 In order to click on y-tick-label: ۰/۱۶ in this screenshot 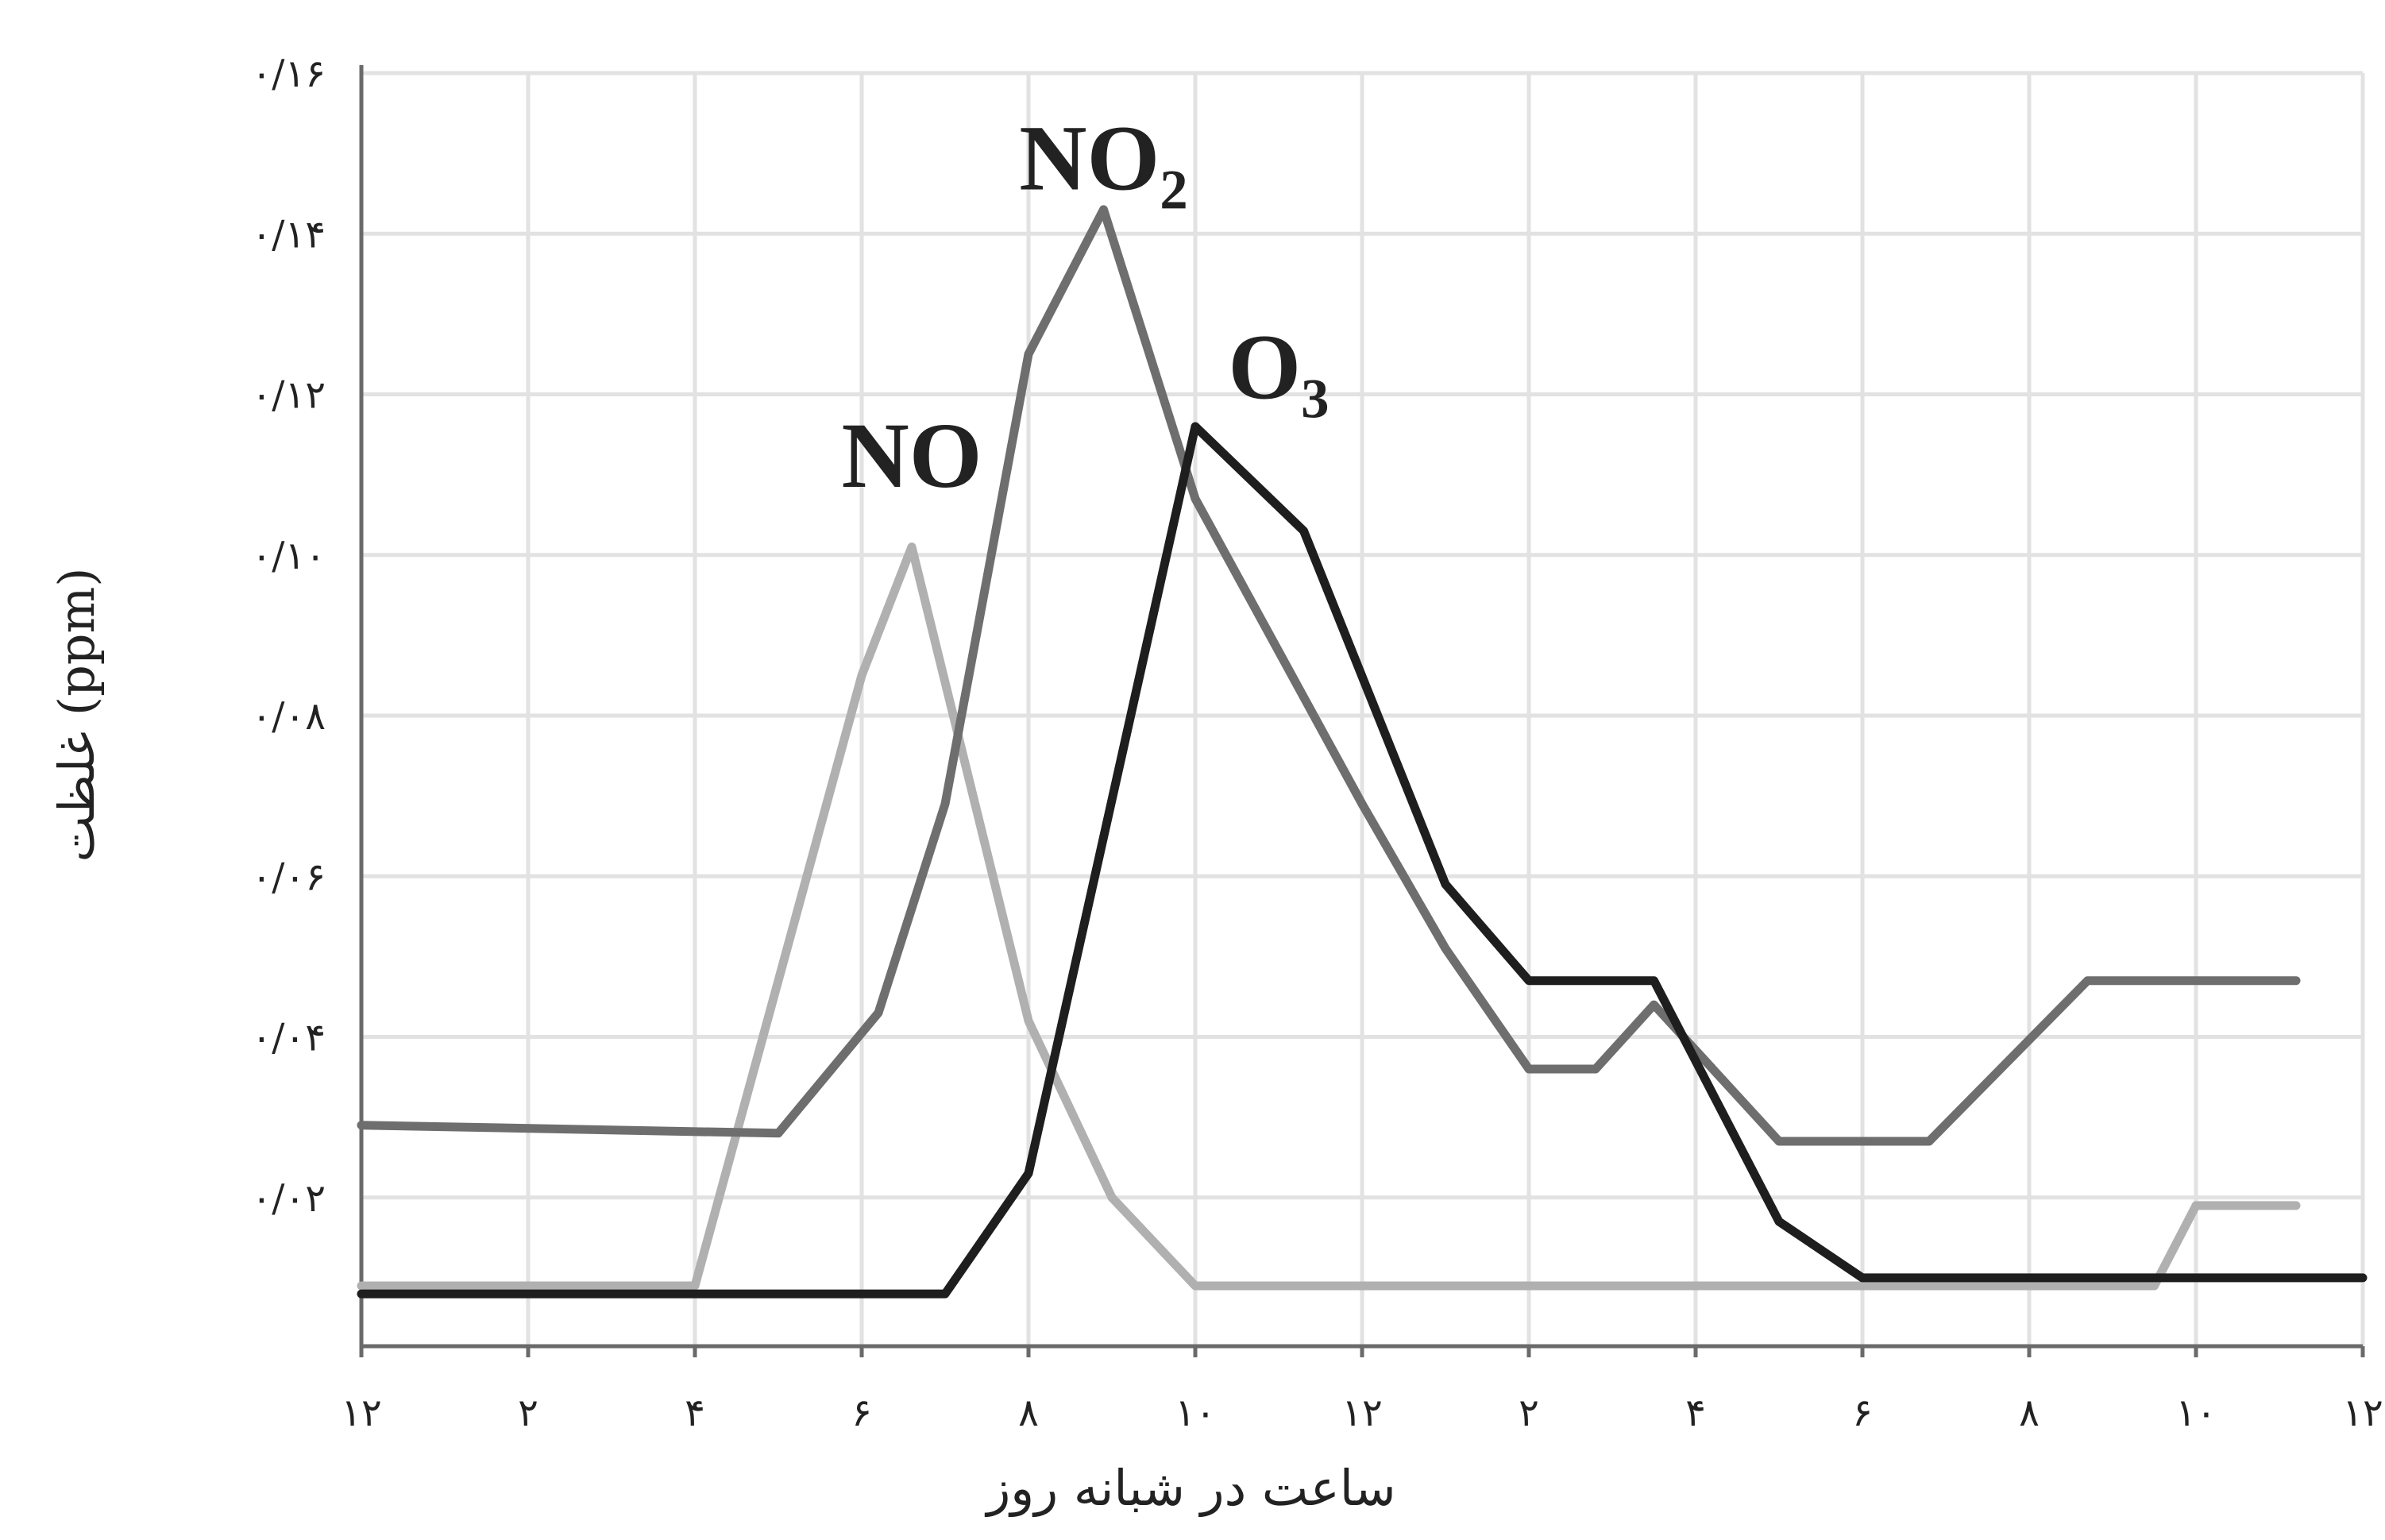, I will do `click(288, 74)`.